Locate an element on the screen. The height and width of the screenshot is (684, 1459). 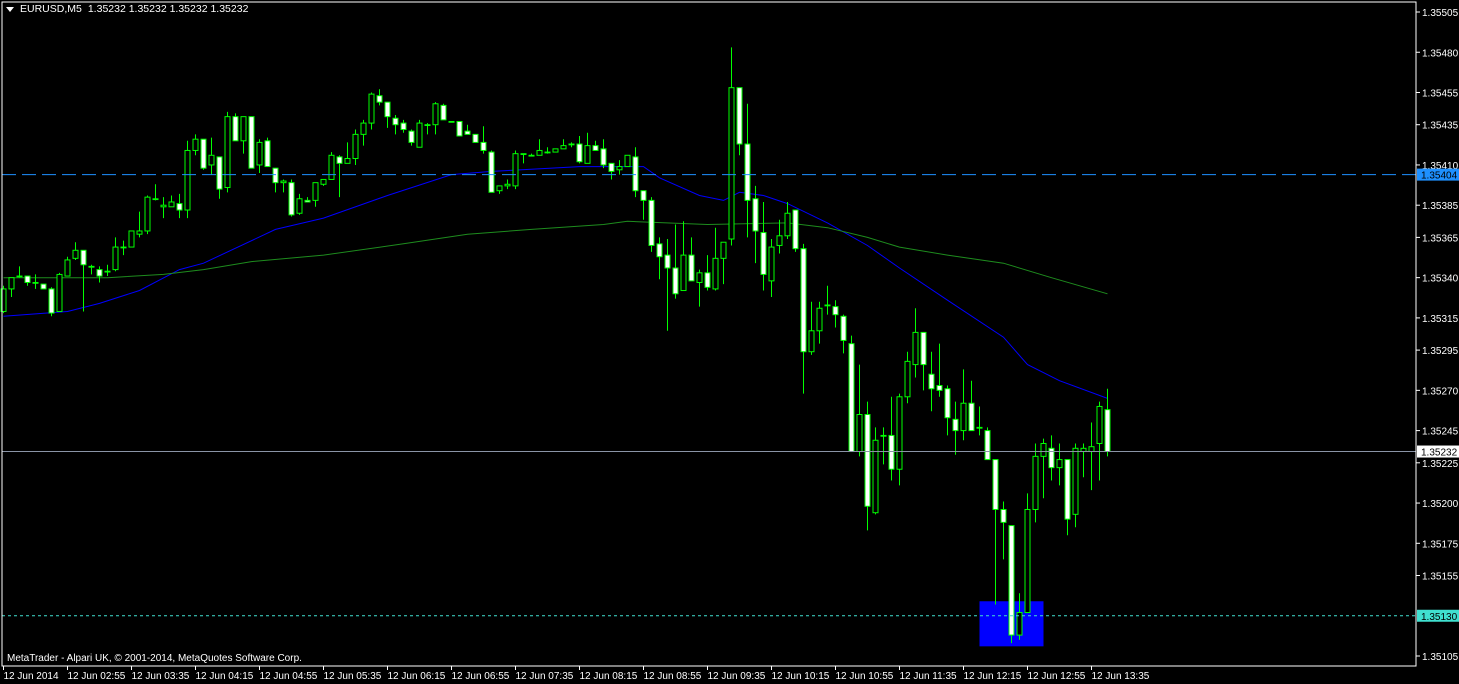
price-label: 1.35105 is located at coordinates (1440, 657).